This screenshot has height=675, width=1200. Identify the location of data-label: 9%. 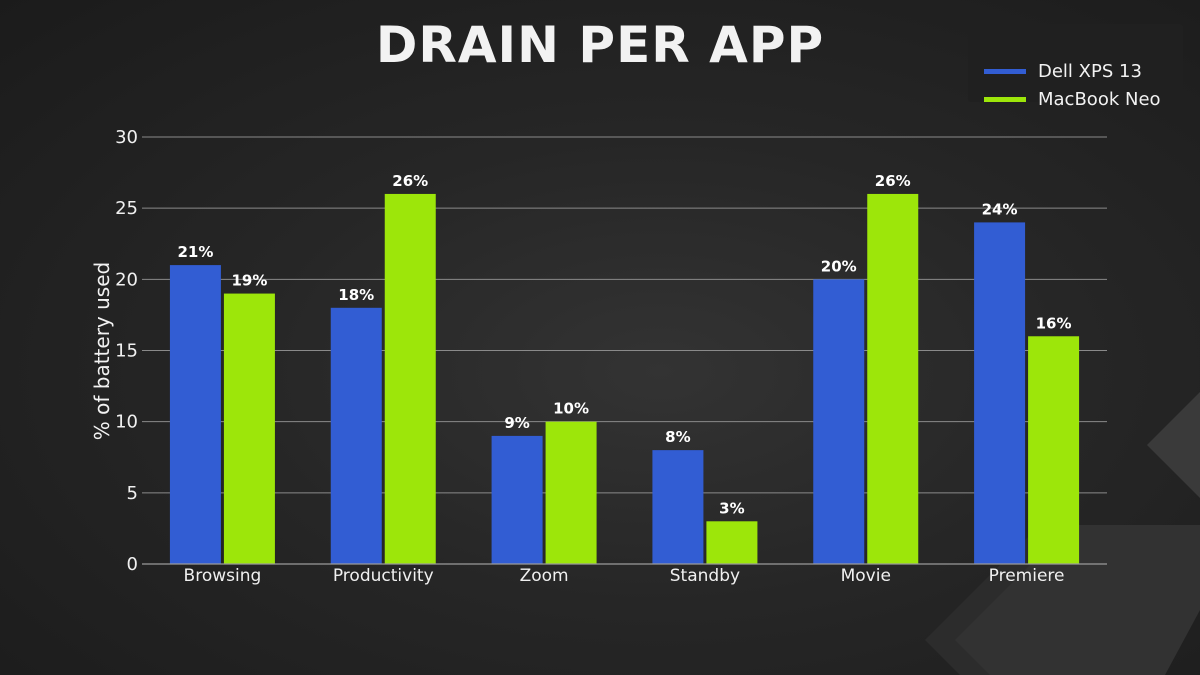
(516, 423).